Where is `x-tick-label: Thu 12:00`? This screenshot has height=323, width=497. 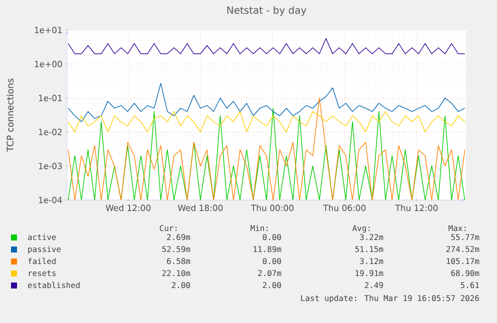 x-tick-label: Thu 12:00 is located at coordinates (416, 208).